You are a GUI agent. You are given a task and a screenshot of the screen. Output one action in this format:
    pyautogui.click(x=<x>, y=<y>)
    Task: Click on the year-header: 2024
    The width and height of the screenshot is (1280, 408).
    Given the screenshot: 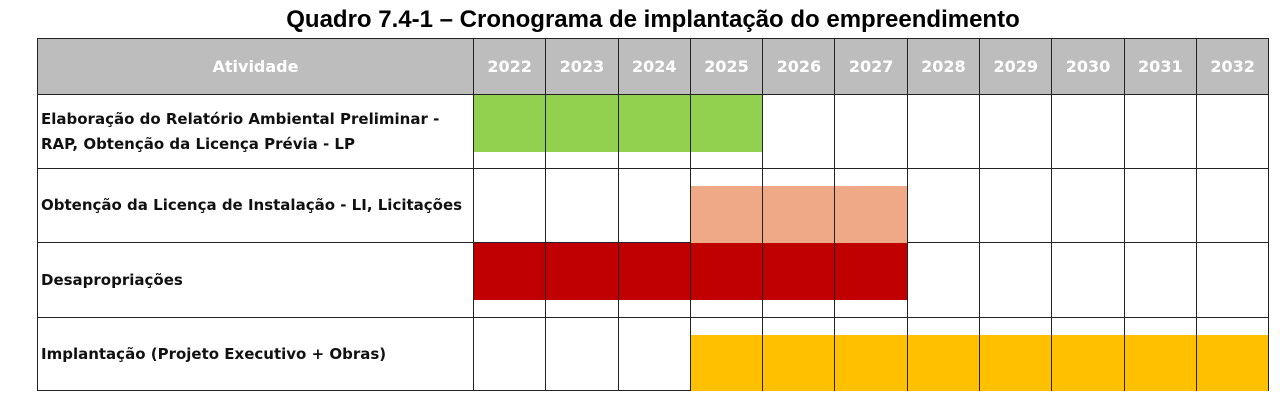 What is the action you would take?
    pyautogui.click(x=654, y=66)
    